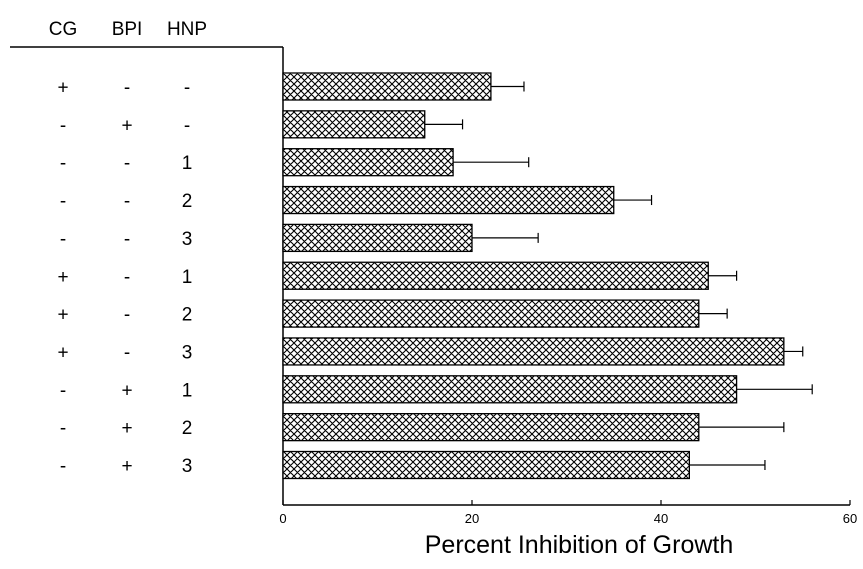 The image size is (863, 569). Describe the element at coordinates (579, 545) in the screenshot. I see `x-axis-label: Percent Inhibition of Growth` at that location.